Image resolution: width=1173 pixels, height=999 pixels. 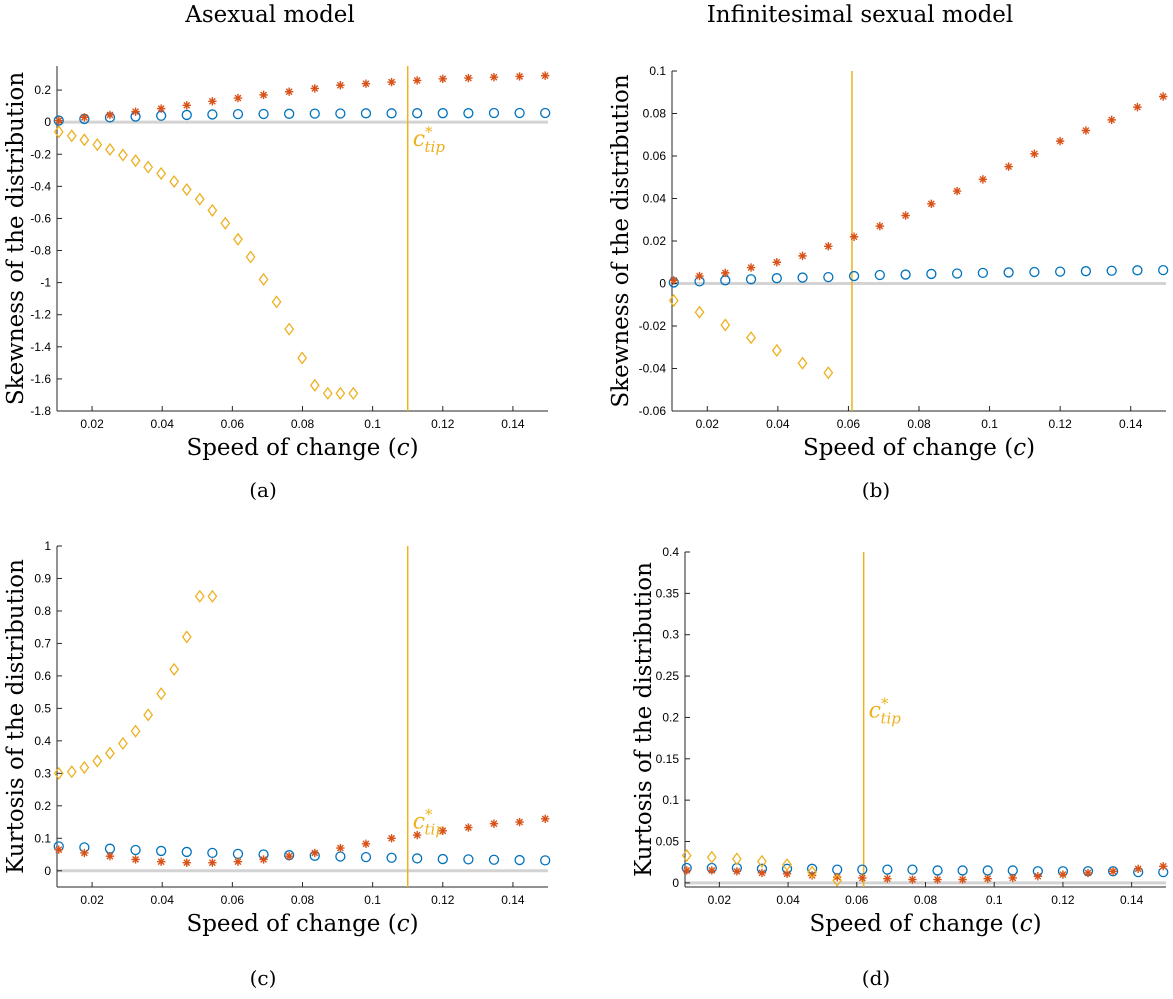 What do you see at coordinates (42, 773) in the screenshot?
I see `y-tick-label: 0.3` at bounding box center [42, 773].